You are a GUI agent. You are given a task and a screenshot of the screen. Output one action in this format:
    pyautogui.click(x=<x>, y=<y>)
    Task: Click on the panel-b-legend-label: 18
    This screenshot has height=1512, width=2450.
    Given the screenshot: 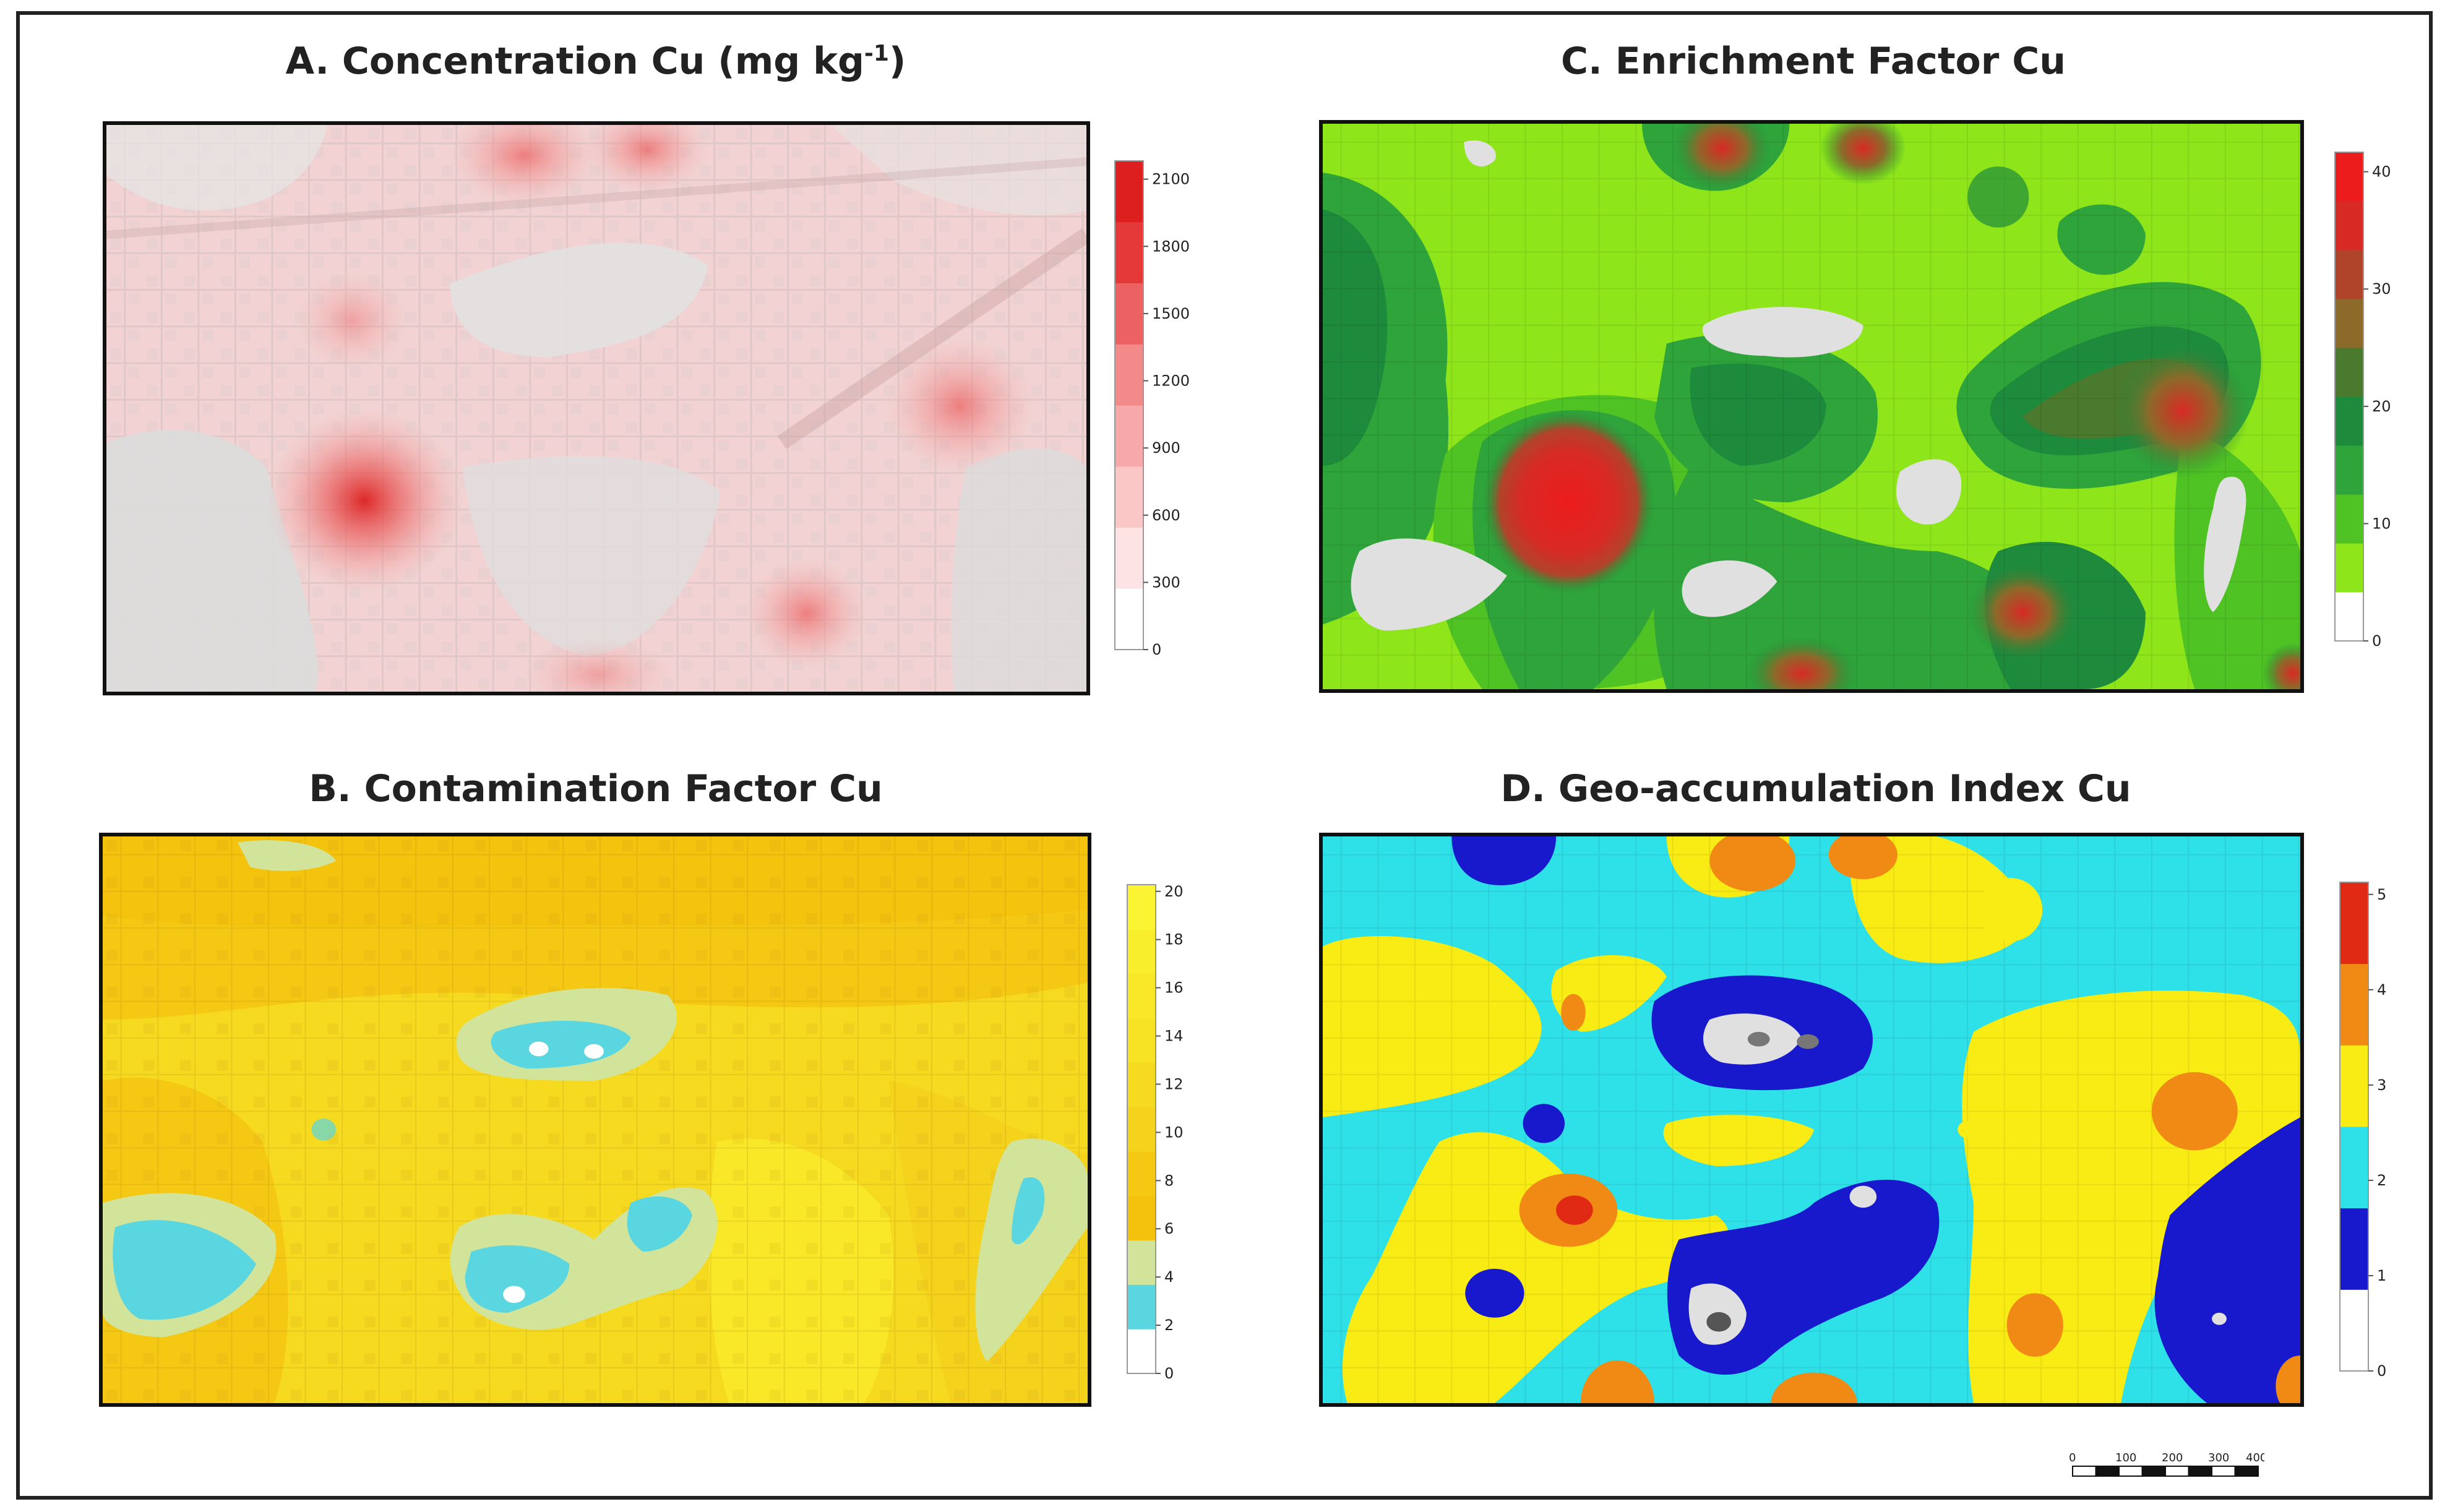 What is the action you would take?
    pyautogui.click(x=1174, y=939)
    